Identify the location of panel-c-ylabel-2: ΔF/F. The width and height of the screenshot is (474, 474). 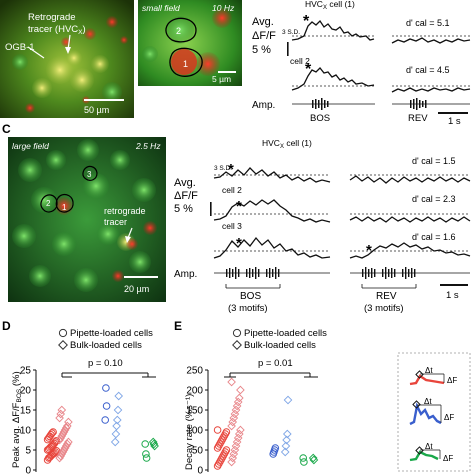
(186, 196).